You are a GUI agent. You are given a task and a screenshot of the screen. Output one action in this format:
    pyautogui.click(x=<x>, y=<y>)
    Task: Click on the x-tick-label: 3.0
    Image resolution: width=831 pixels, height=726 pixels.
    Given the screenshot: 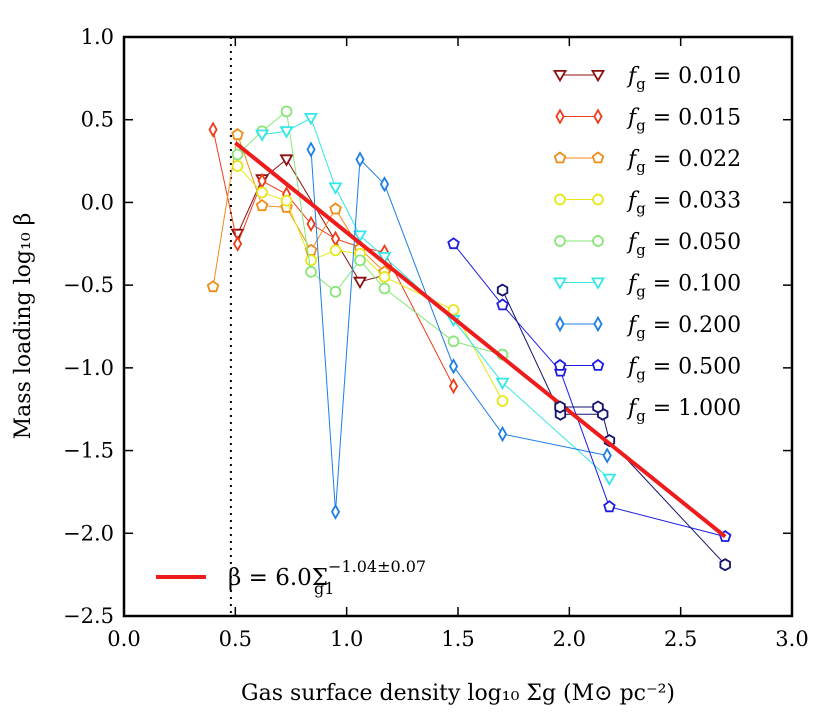 What is the action you would take?
    pyautogui.click(x=791, y=639)
    